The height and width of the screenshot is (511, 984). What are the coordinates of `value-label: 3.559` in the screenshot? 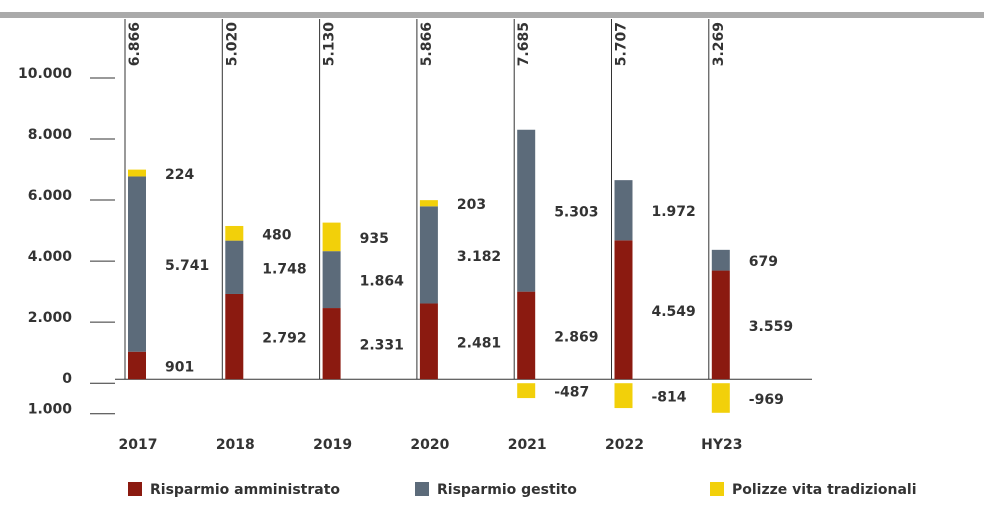 It's located at (771, 327).